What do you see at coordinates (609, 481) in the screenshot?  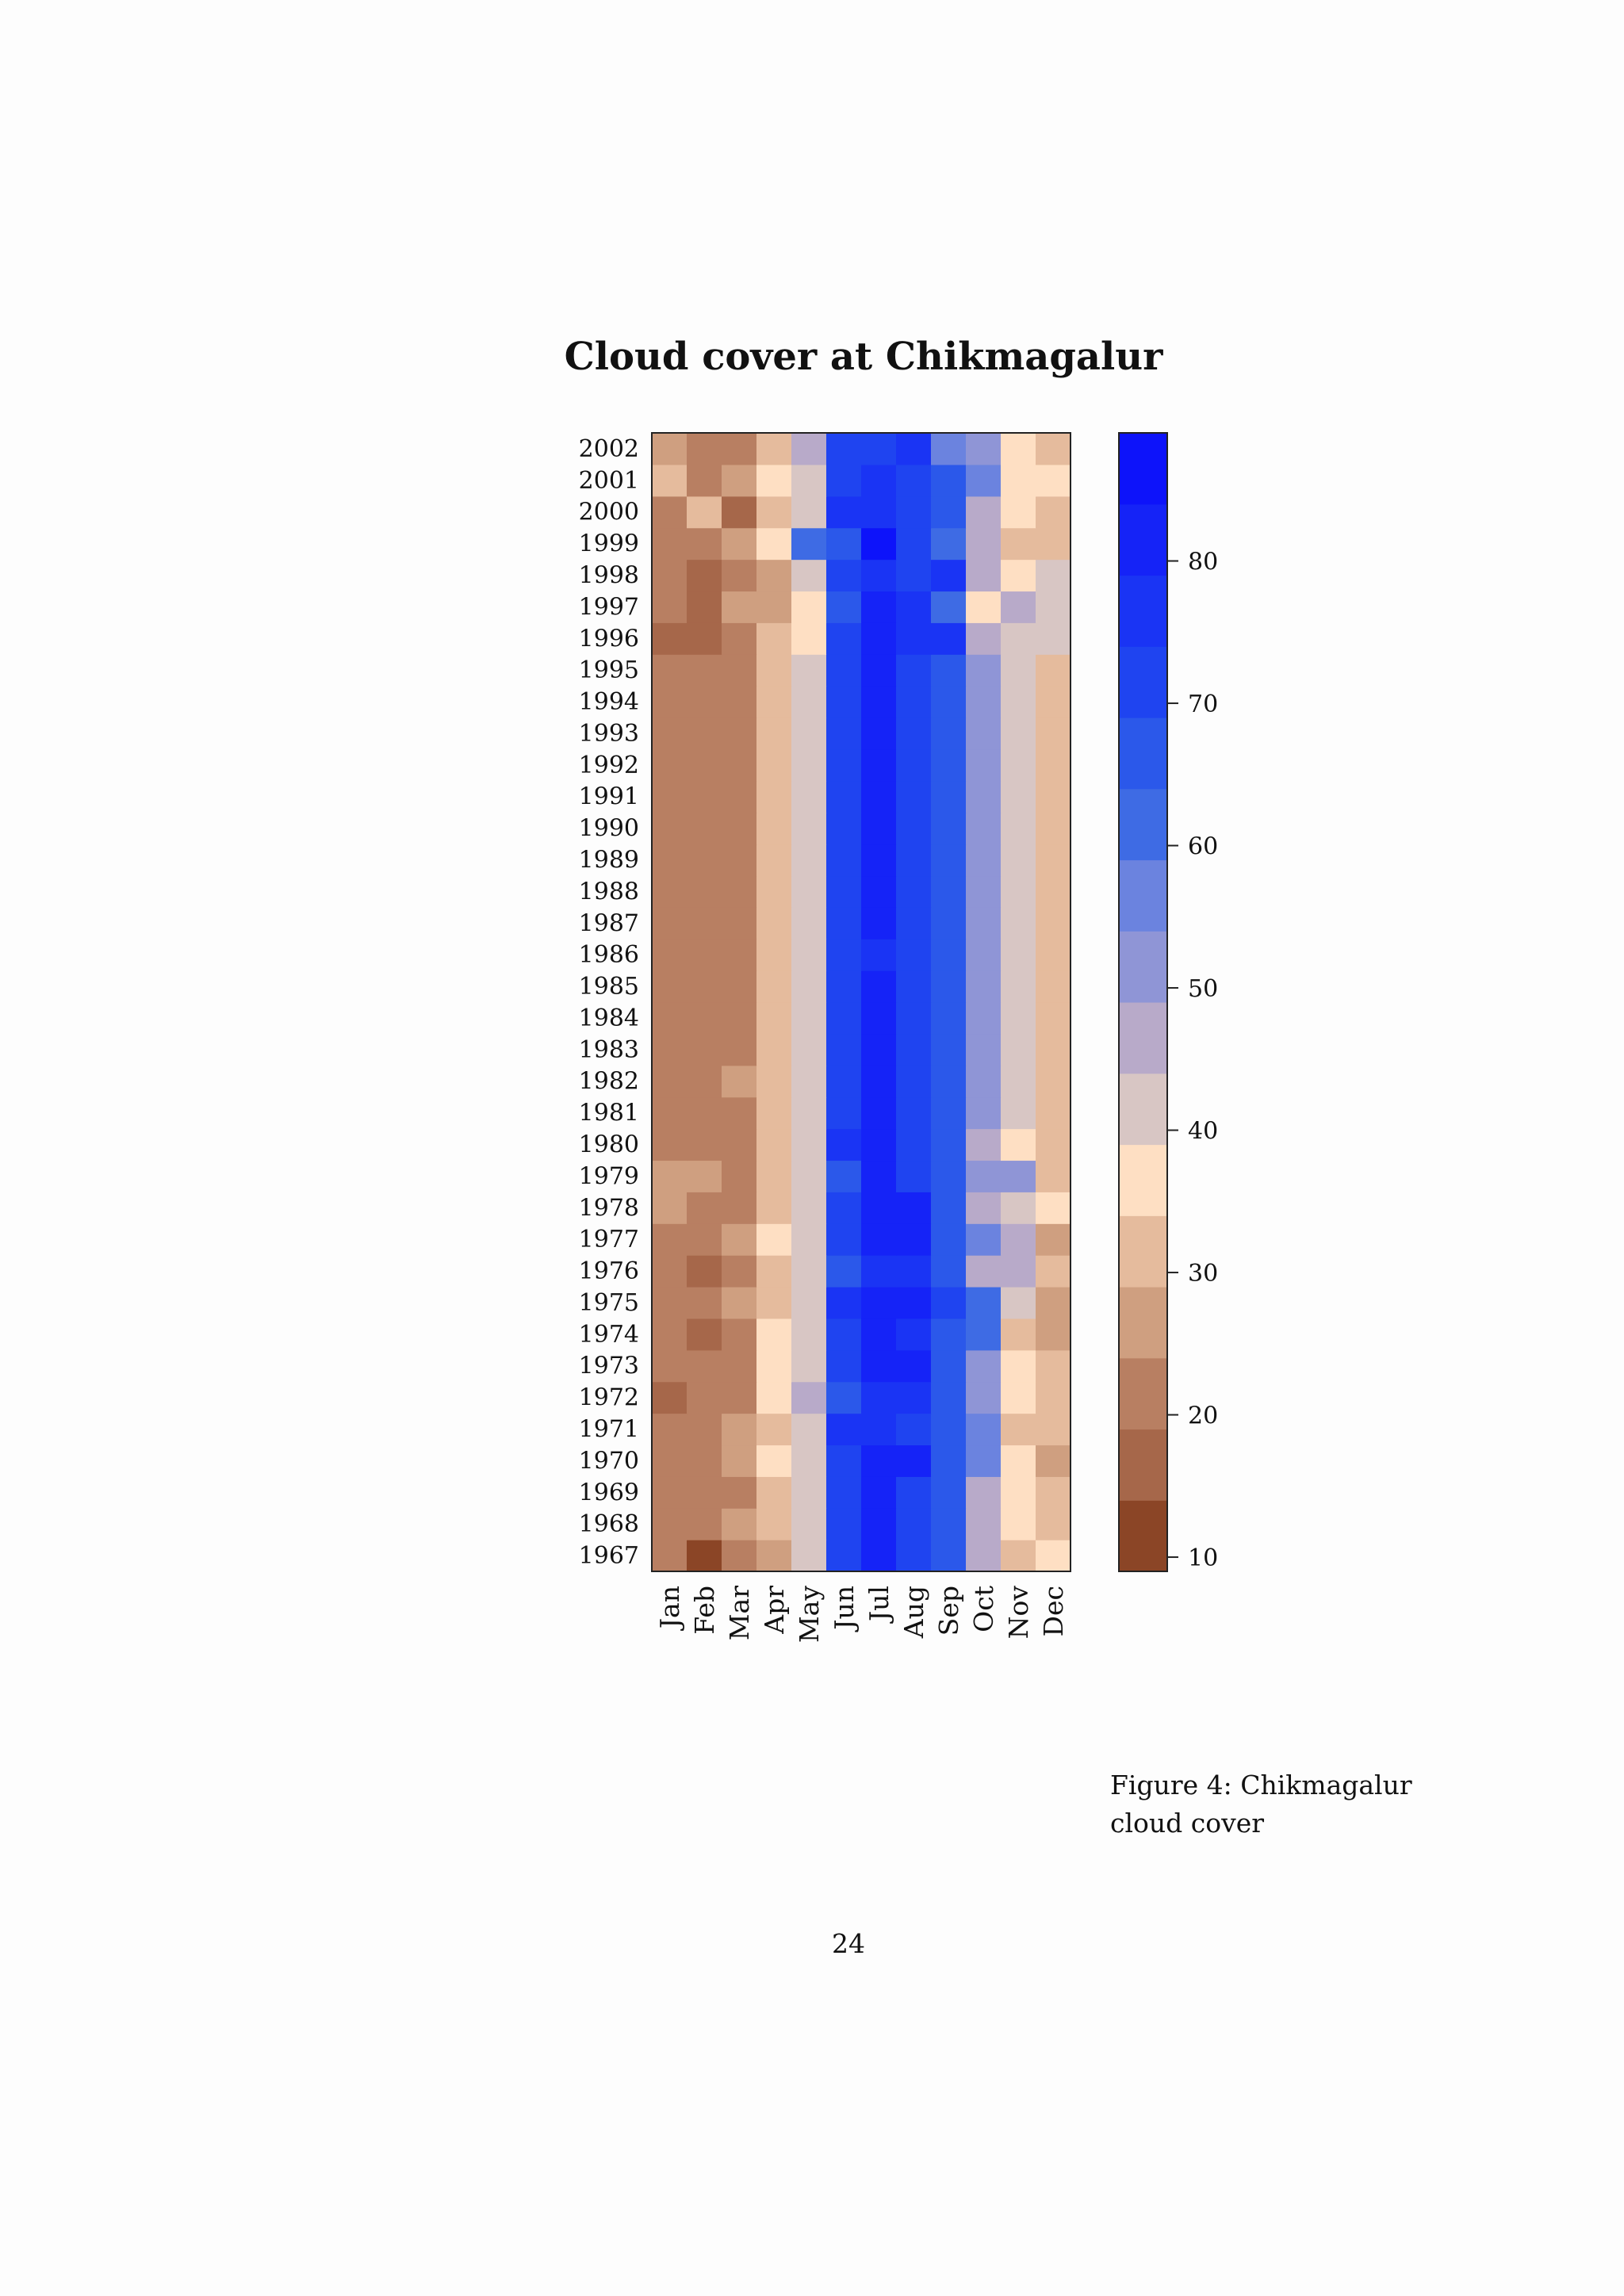 I see `year-tick-label: 2001` at bounding box center [609, 481].